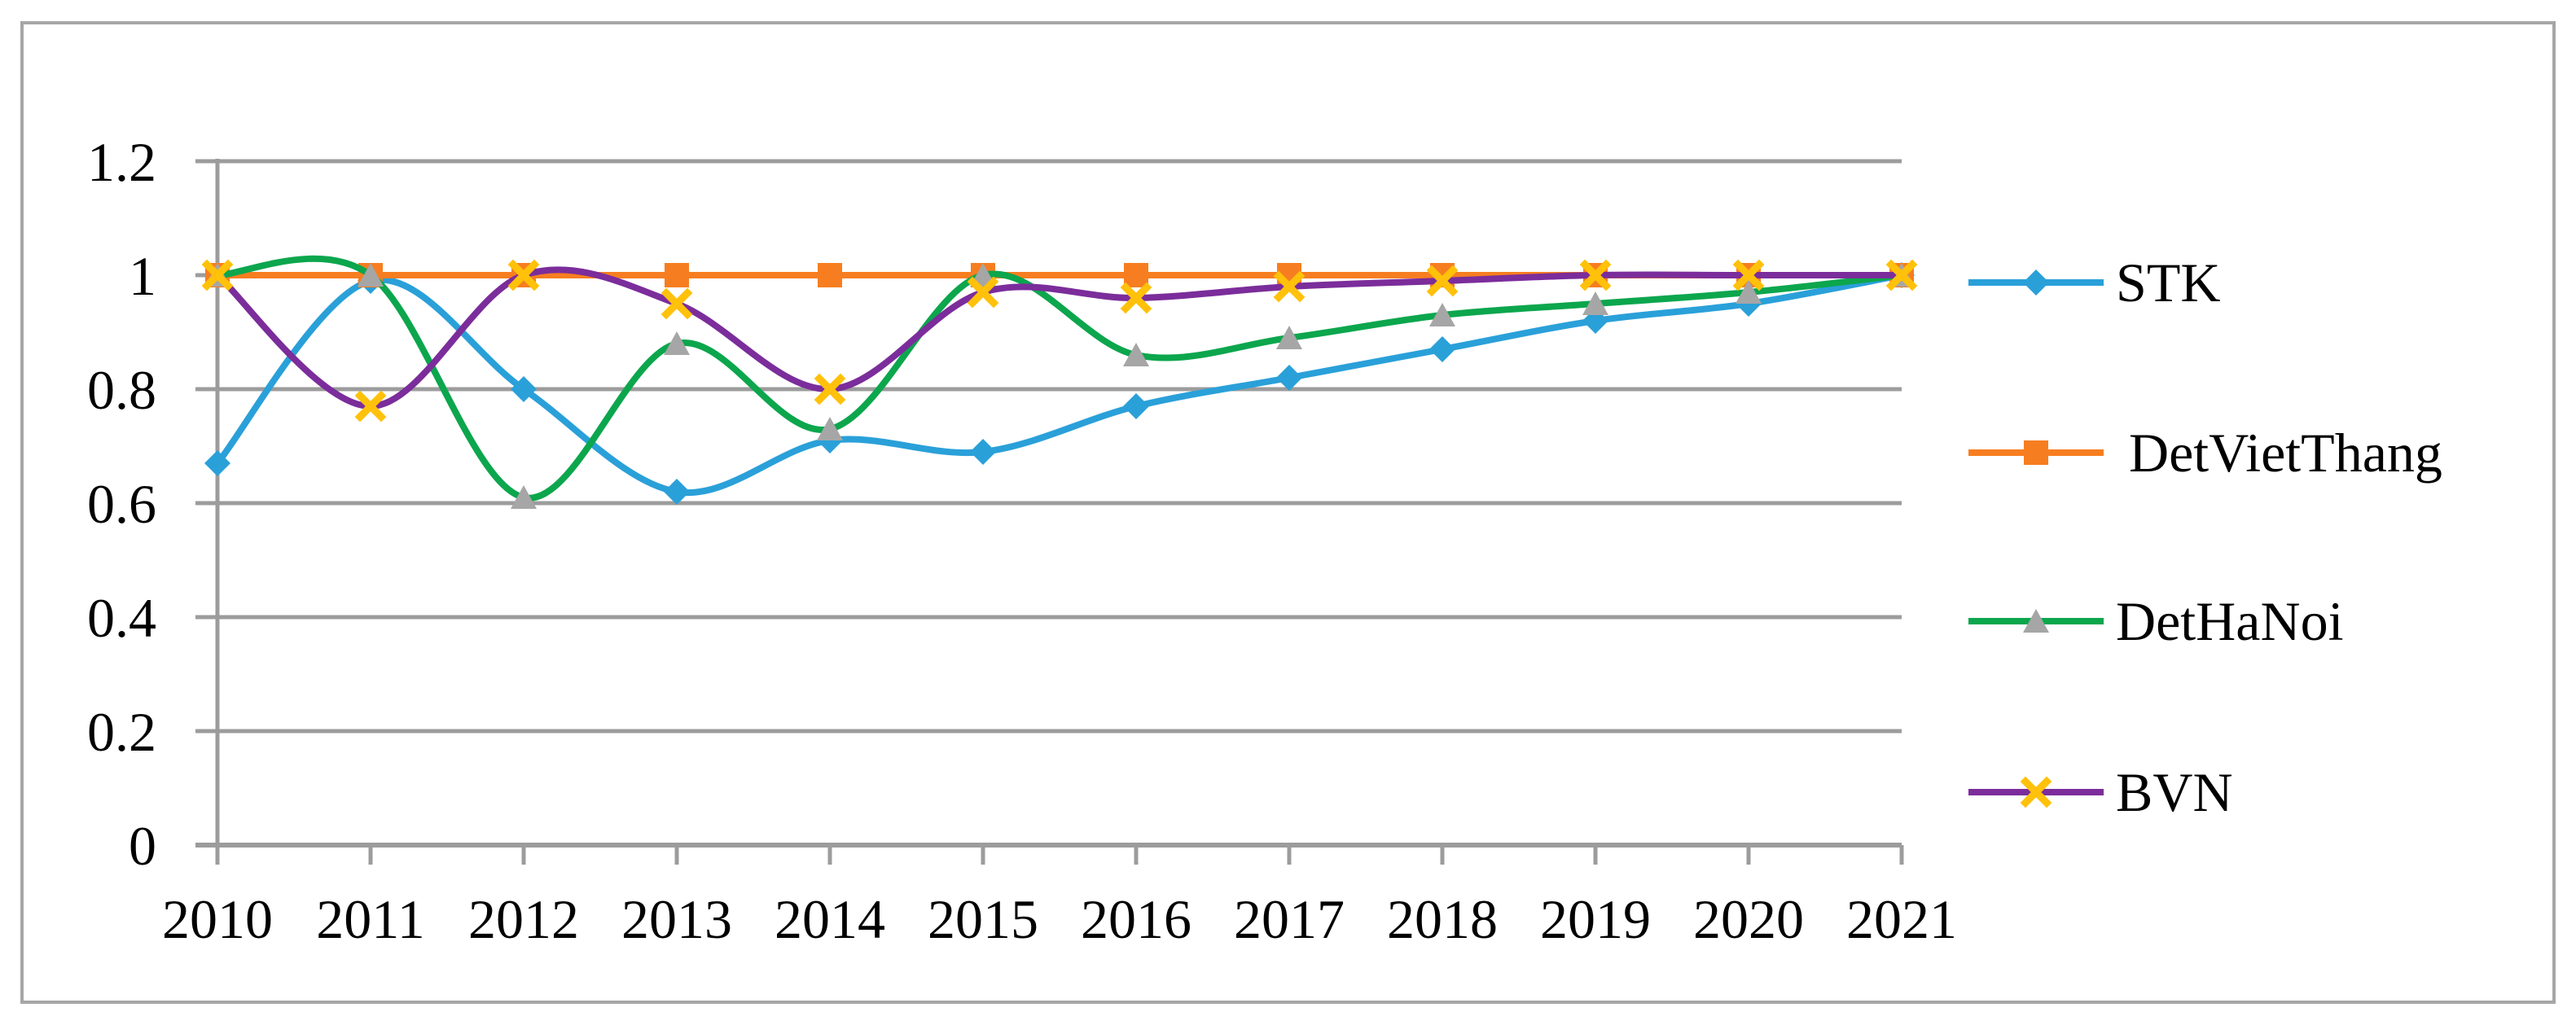  I want to click on x-tick-label: 2013, so click(676, 919).